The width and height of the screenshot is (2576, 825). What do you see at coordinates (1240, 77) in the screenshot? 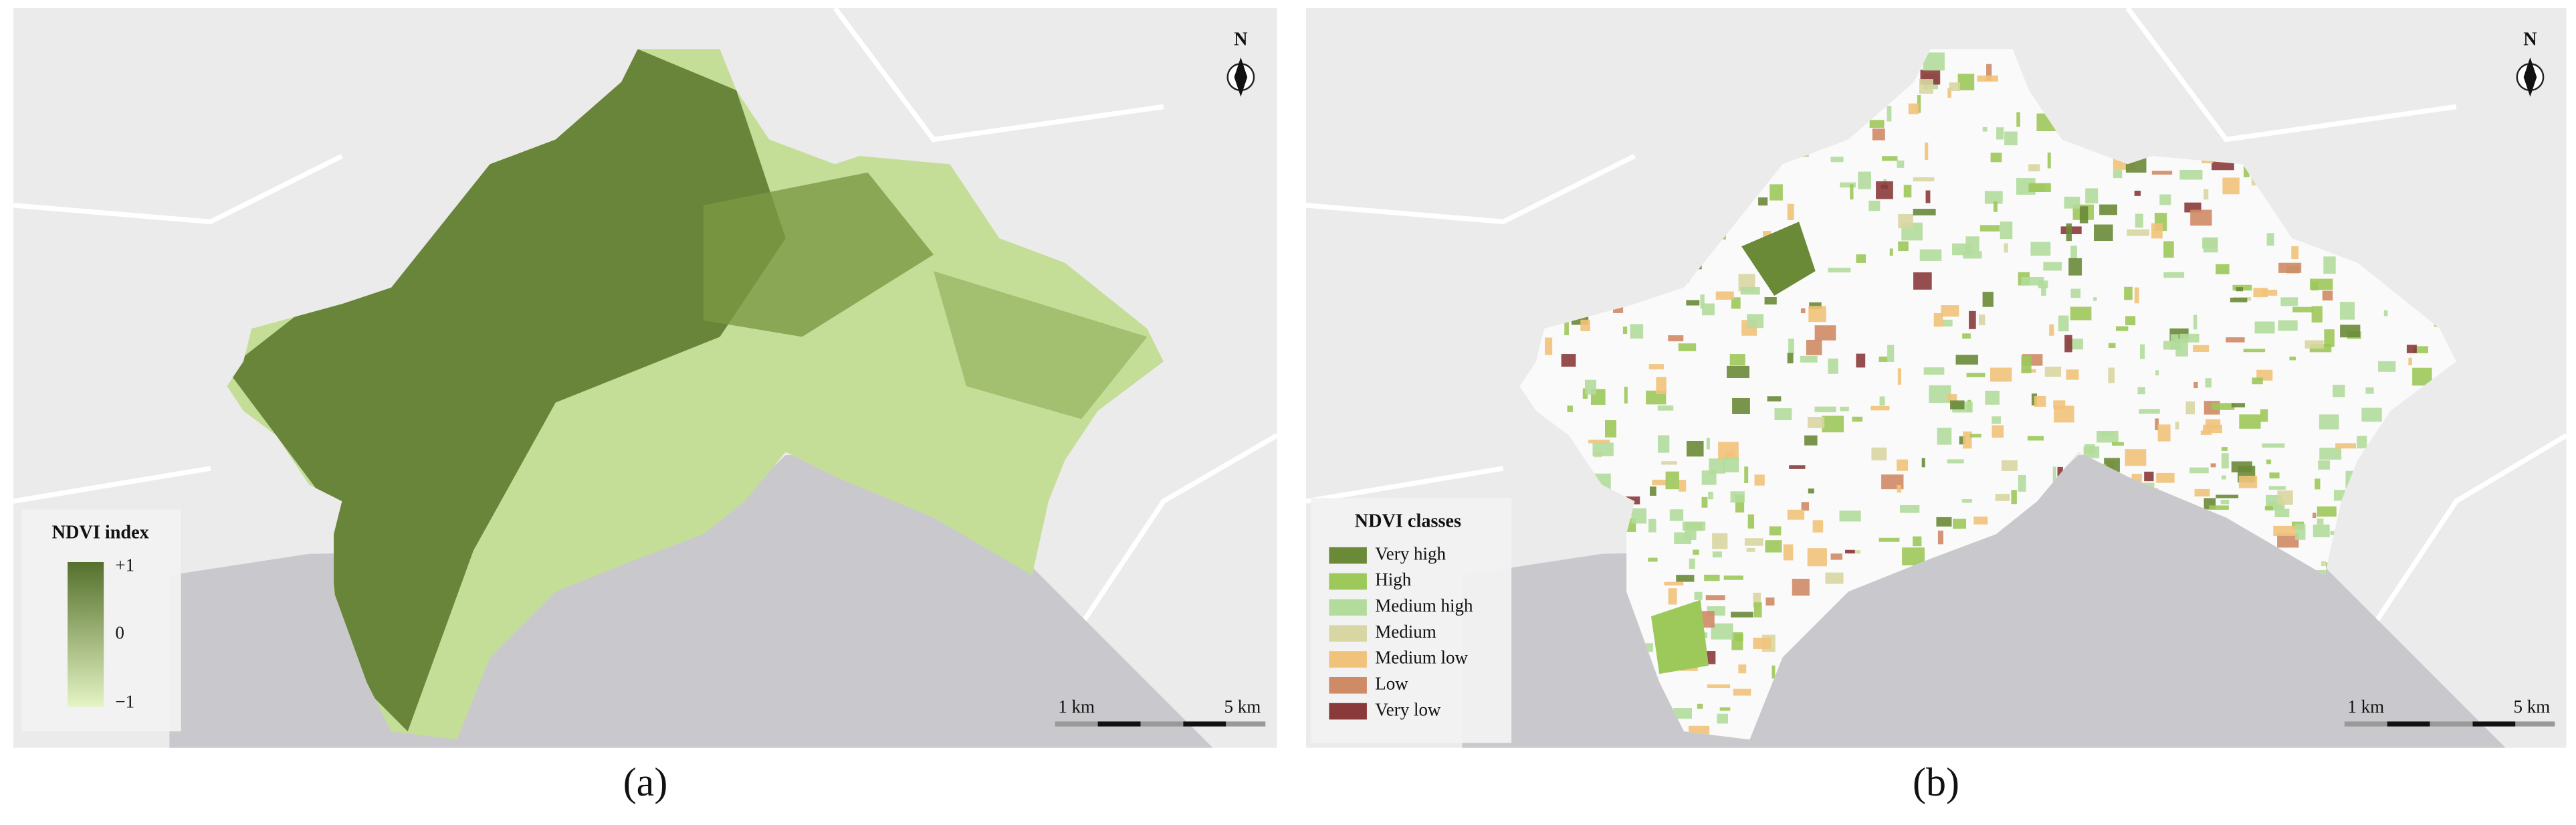
I see `north-arrow` at bounding box center [1240, 77].